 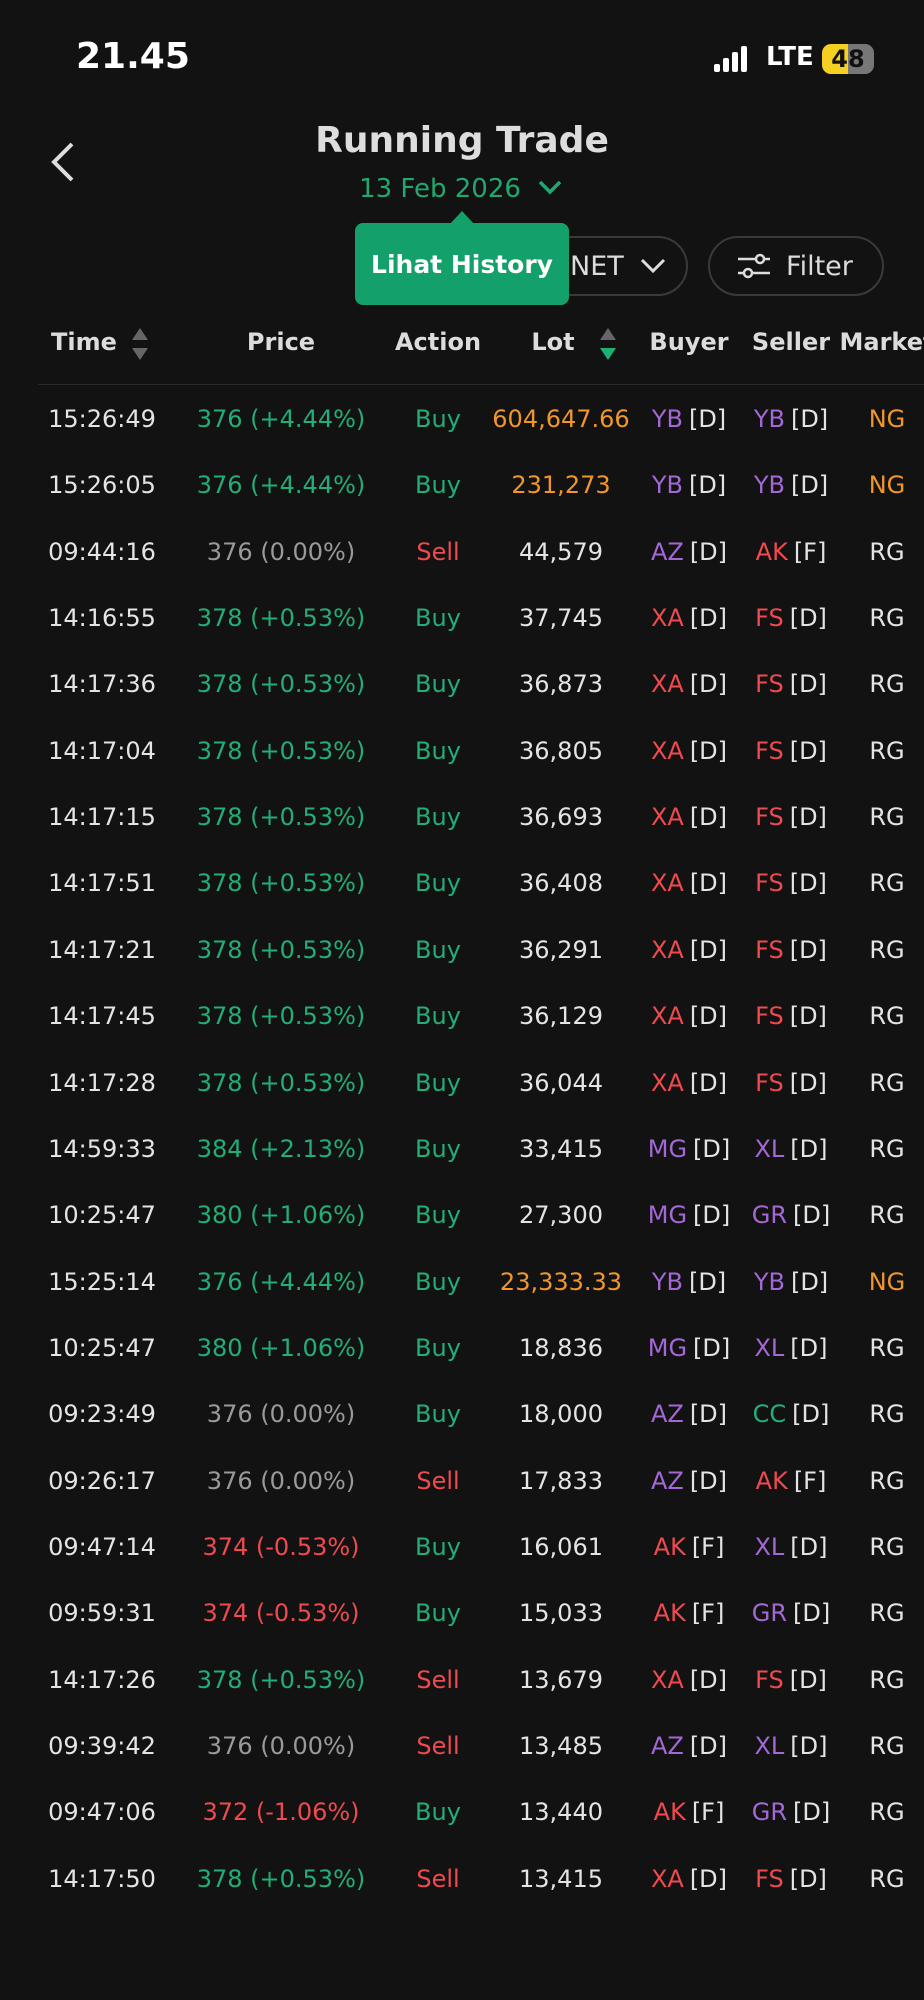 What do you see at coordinates (133, 56) in the screenshot?
I see `status-time: 21.45` at bounding box center [133, 56].